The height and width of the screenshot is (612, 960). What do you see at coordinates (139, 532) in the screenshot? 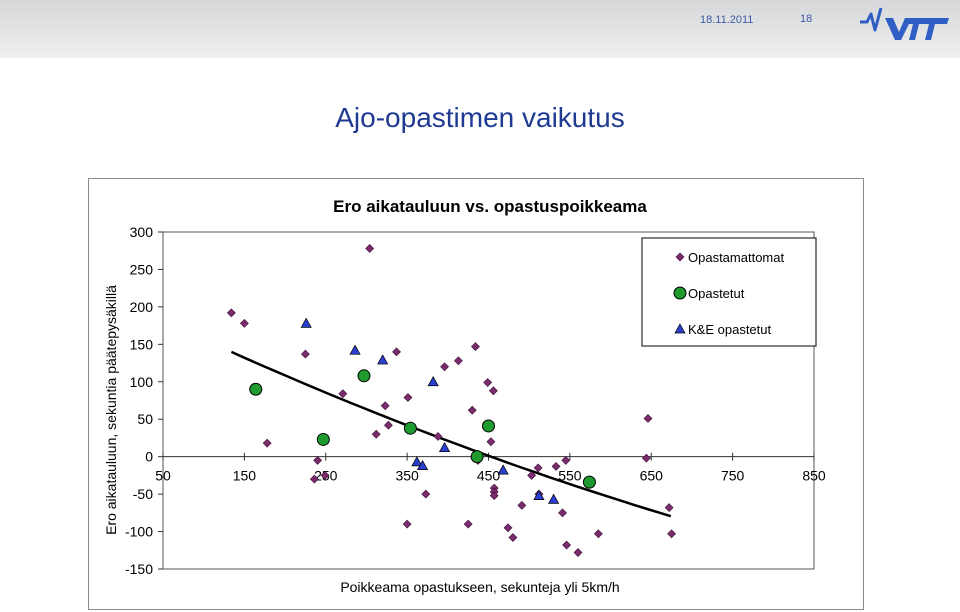
I see `y-tick-label: -100` at bounding box center [139, 532].